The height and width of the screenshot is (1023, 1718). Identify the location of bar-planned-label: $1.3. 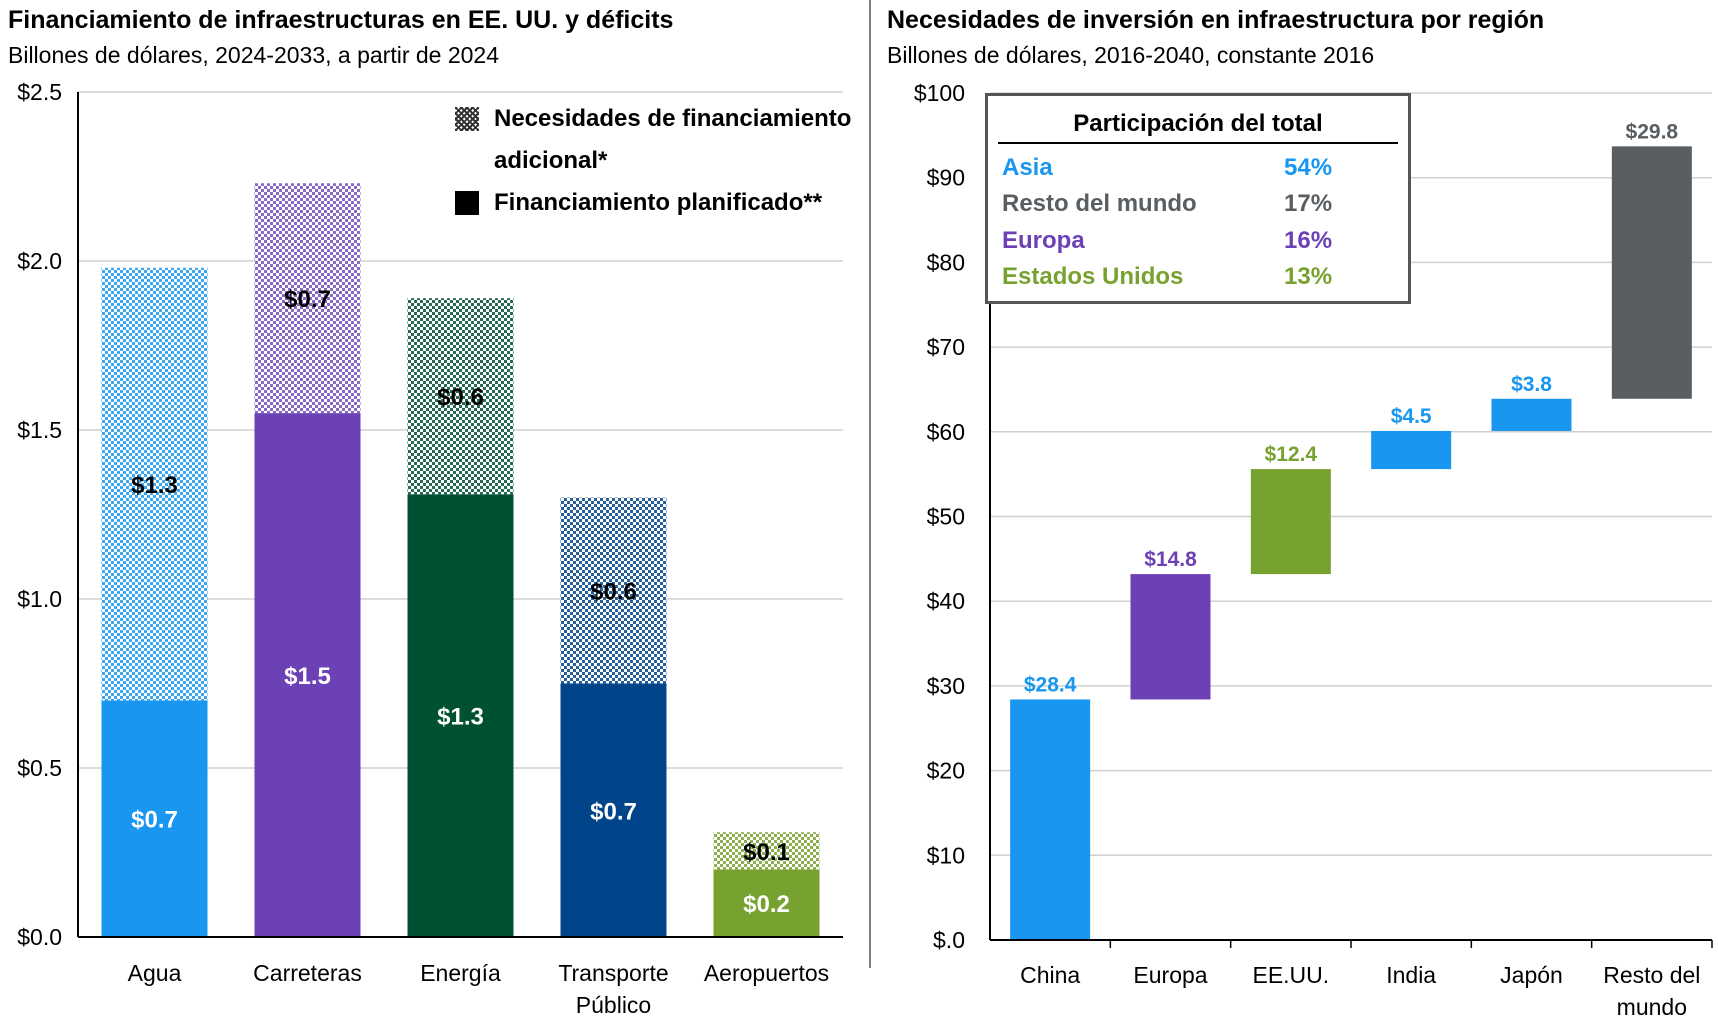
(460, 717).